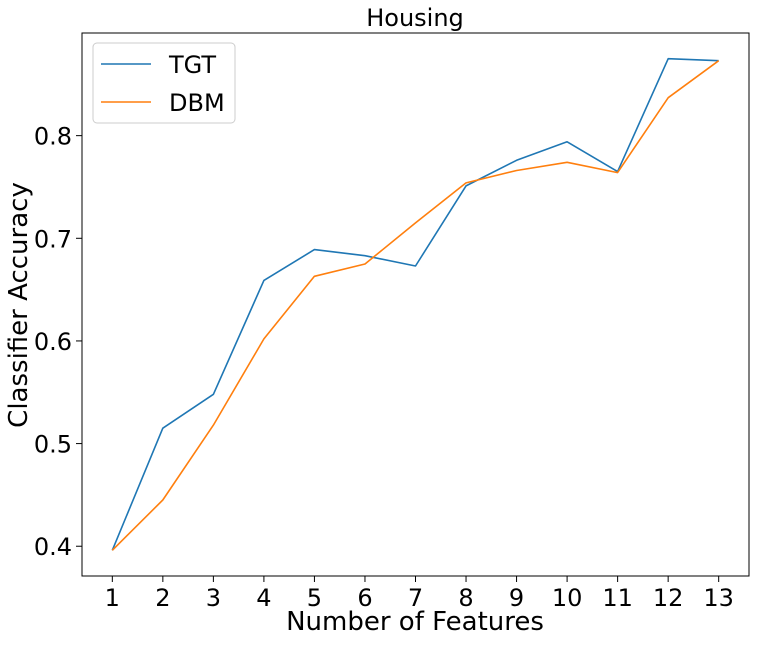 The height and width of the screenshot is (647, 757). I want to click on y-tick-label: 0.8, so click(53, 137).